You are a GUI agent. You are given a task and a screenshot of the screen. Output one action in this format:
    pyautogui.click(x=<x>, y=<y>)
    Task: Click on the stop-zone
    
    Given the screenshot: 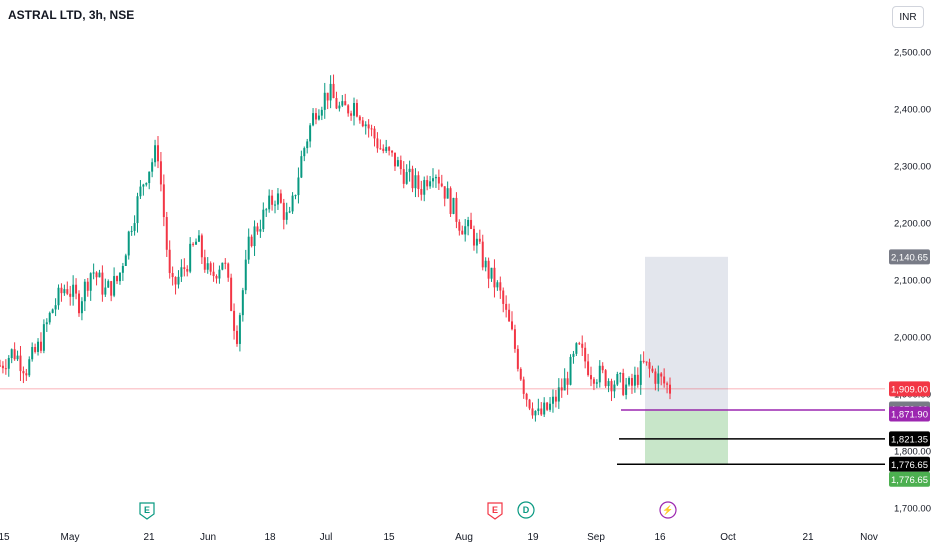 What is the action you would take?
    pyautogui.click(x=686, y=333)
    